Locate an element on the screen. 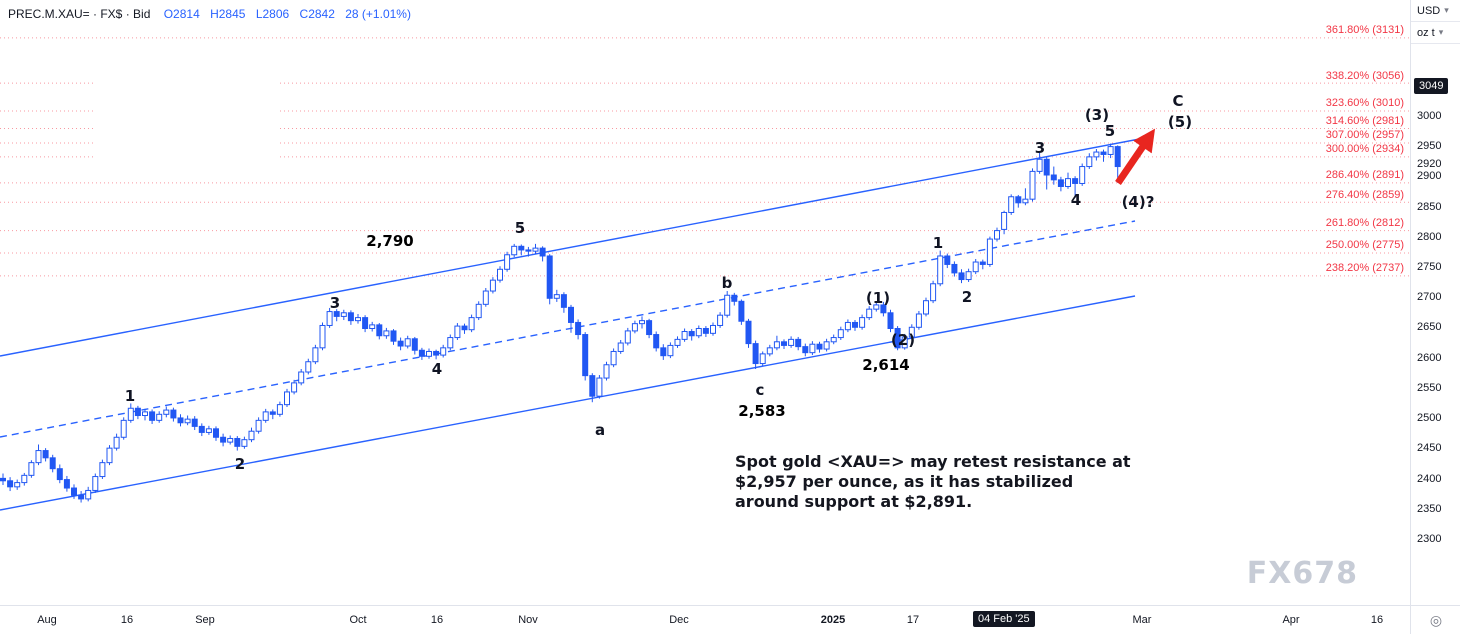  price-tick: 2850 is located at coordinates (1429, 206).